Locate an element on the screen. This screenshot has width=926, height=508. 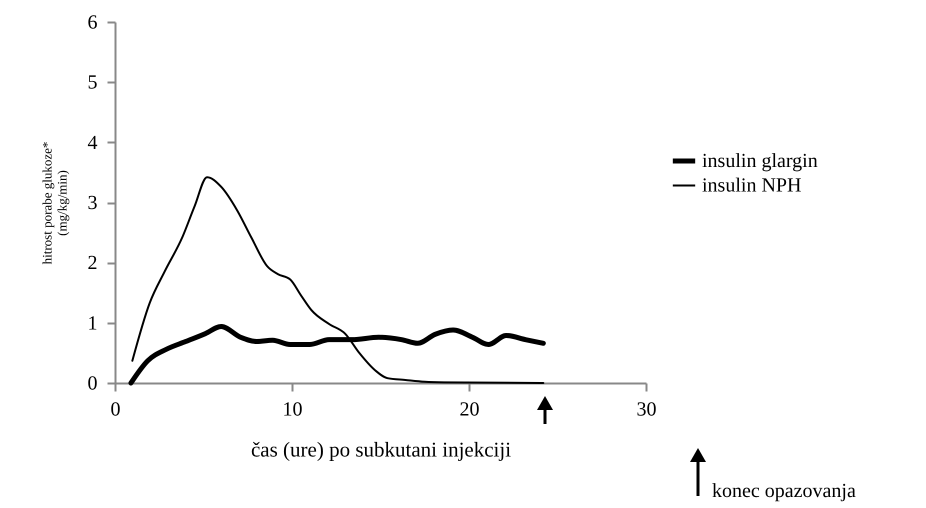
y-tick-label: 1 is located at coordinates (93, 323).